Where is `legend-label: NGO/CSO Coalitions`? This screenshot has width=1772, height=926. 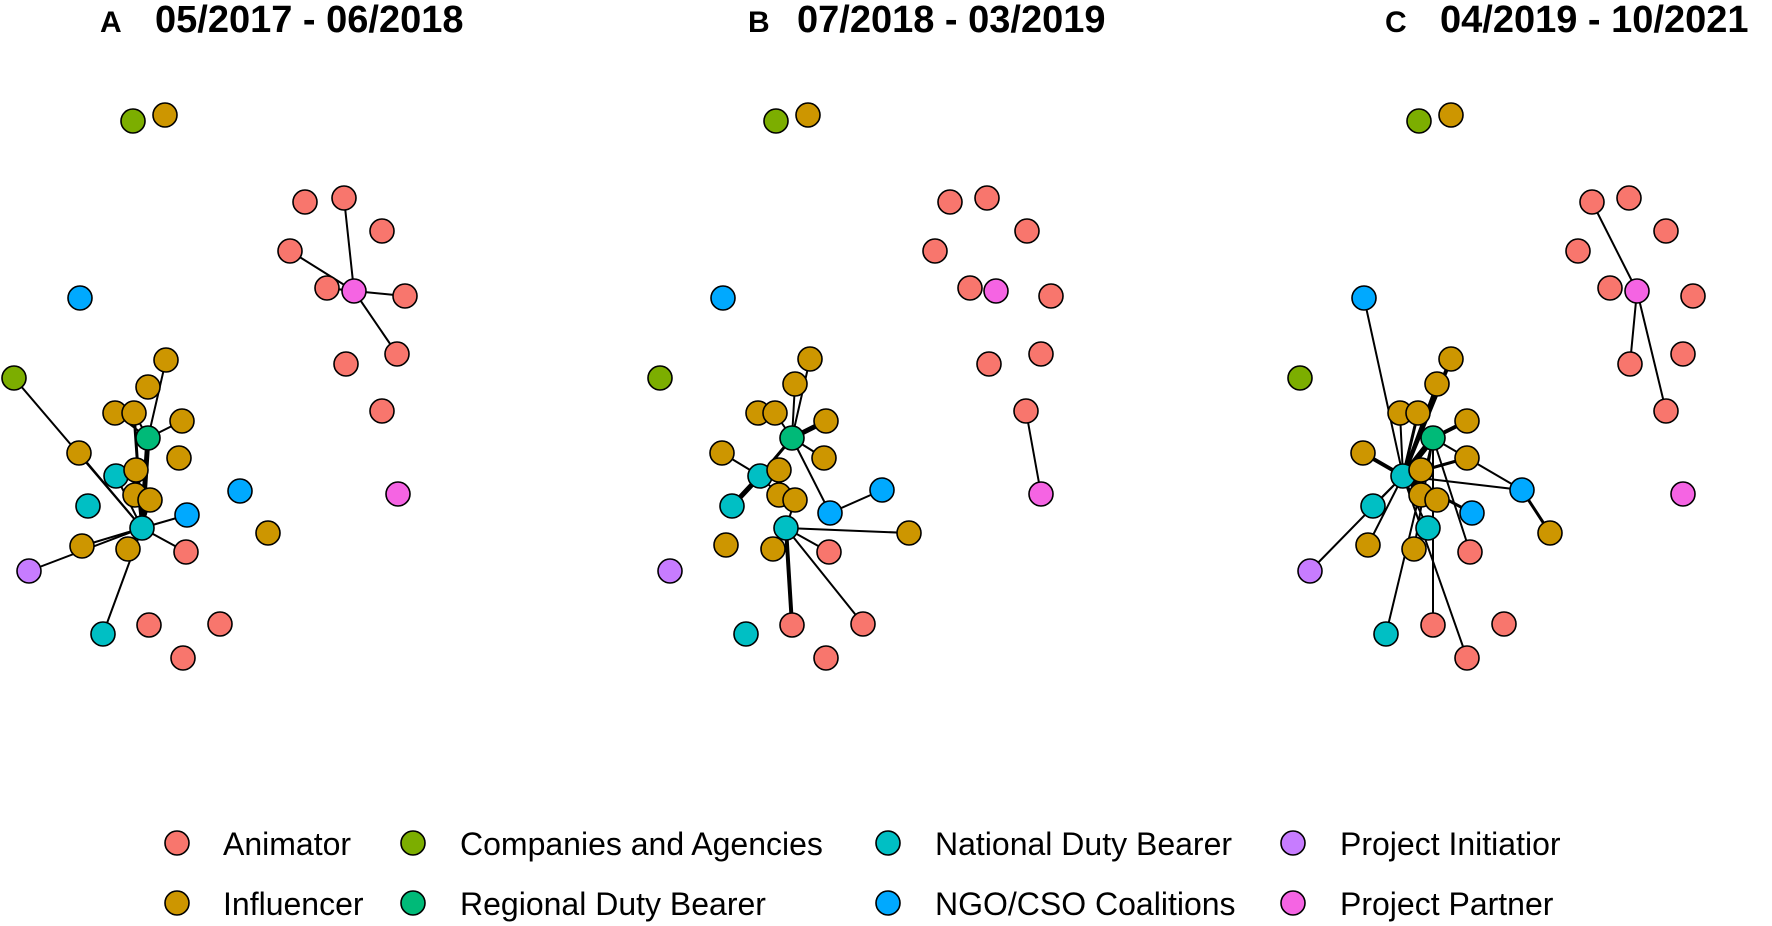
legend-label: NGO/CSO Coalitions is located at coordinates (1085, 904).